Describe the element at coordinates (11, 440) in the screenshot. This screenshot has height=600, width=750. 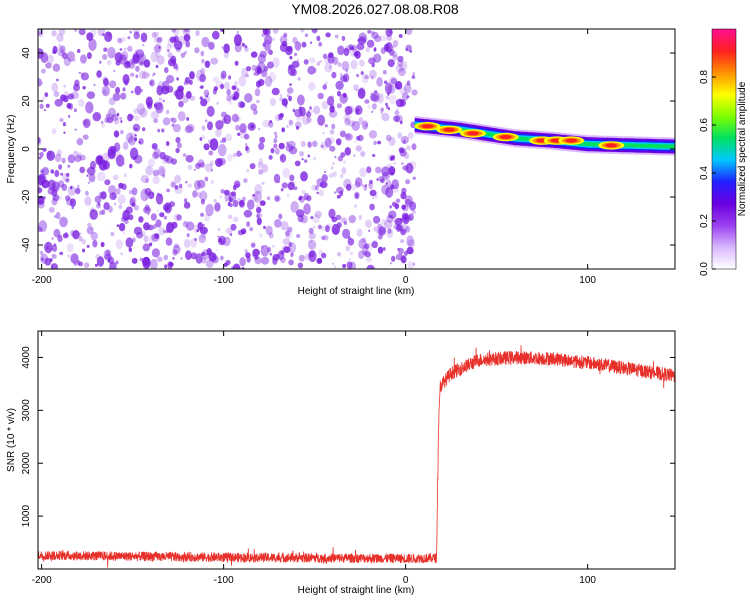
I see `snr-y-label: SNR (10 * v/v)` at that location.